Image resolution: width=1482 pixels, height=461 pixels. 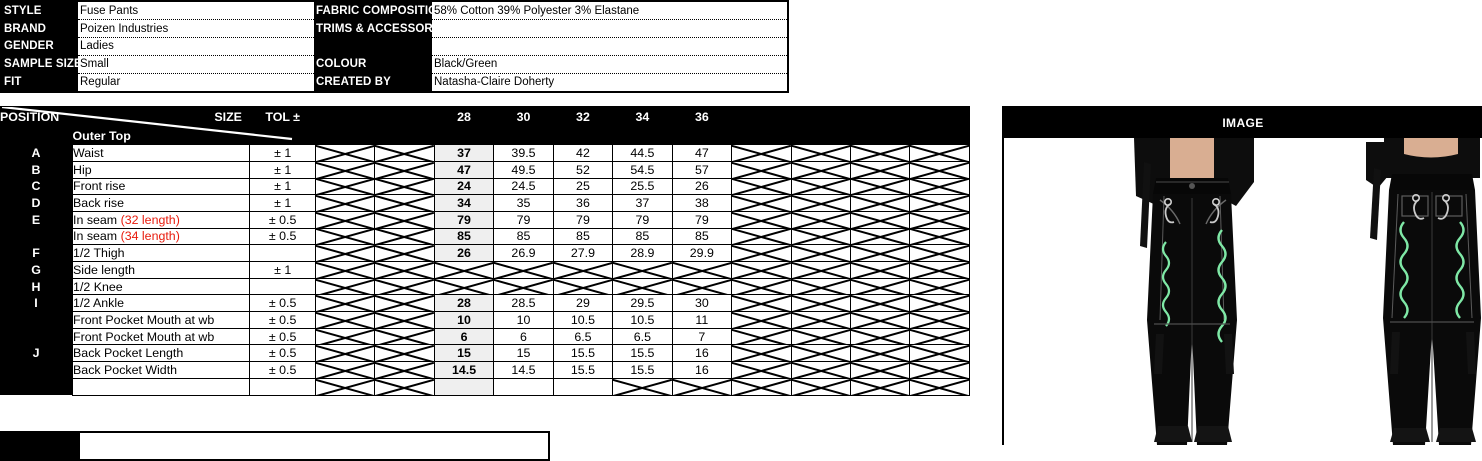 What do you see at coordinates (583, 236) in the screenshot?
I see `measurement-value-size-32: 85` at bounding box center [583, 236].